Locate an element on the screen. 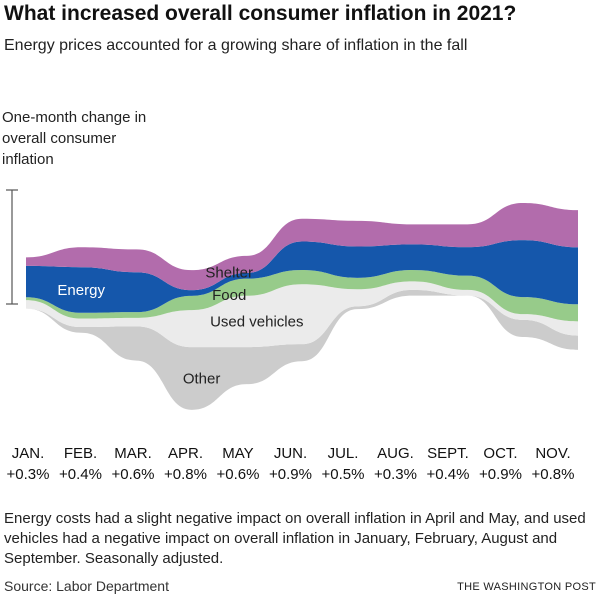 Image resolution: width=600 pixels, height=595 pixels. stream-layer-energy is located at coordinates (302, 276).